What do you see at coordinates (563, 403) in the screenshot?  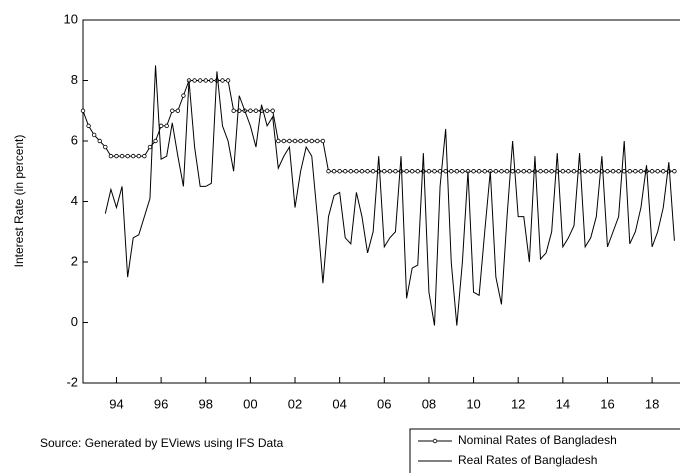 I see `x-tick-label: 14` at bounding box center [563, 403].